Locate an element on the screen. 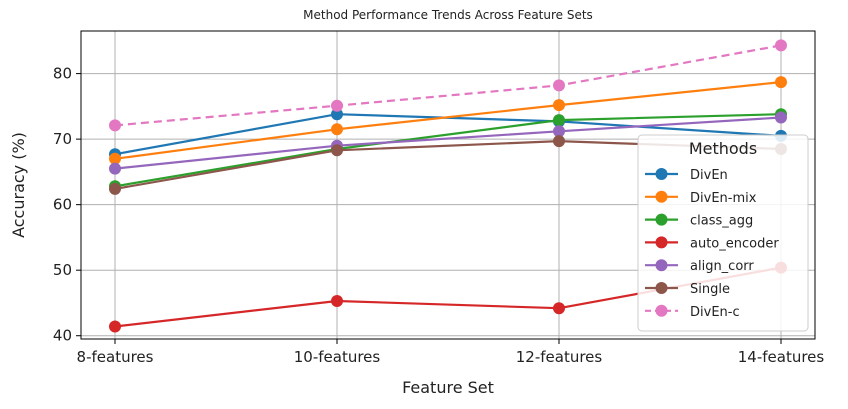  legend-item: DivEn-mix is located at coordinates (701, 198).